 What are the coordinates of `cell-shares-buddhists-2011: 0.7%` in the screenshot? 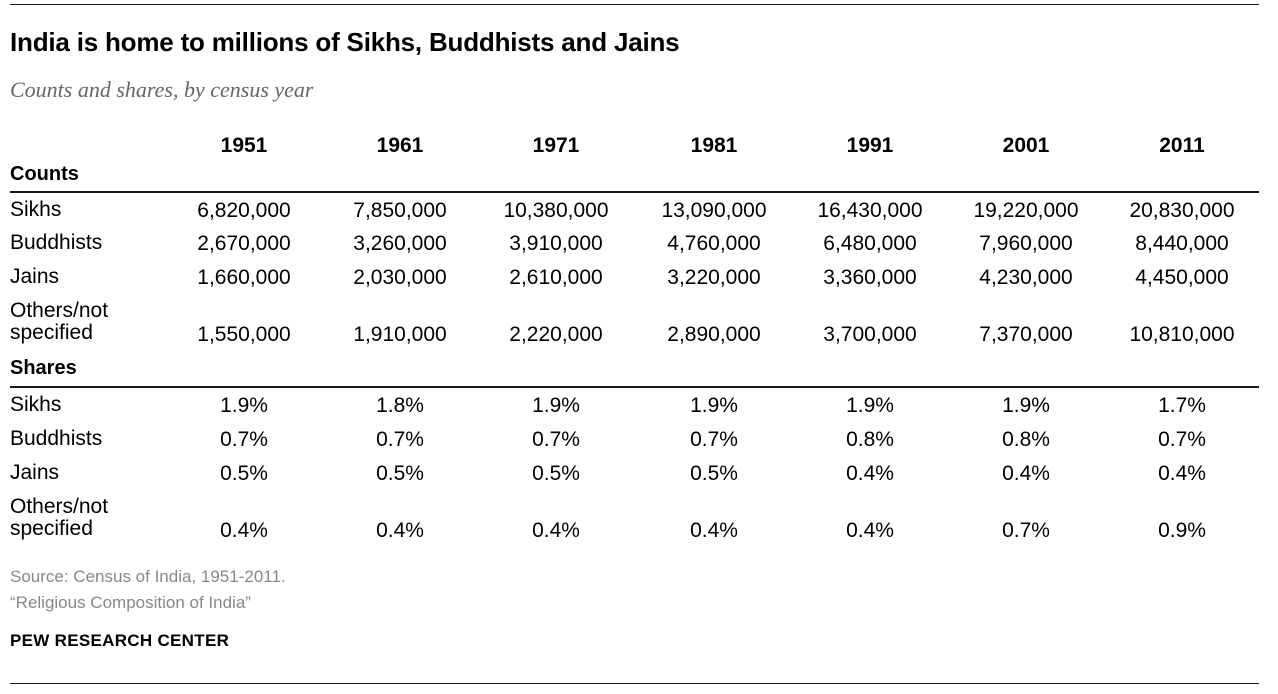 It's located at (1182, 439).